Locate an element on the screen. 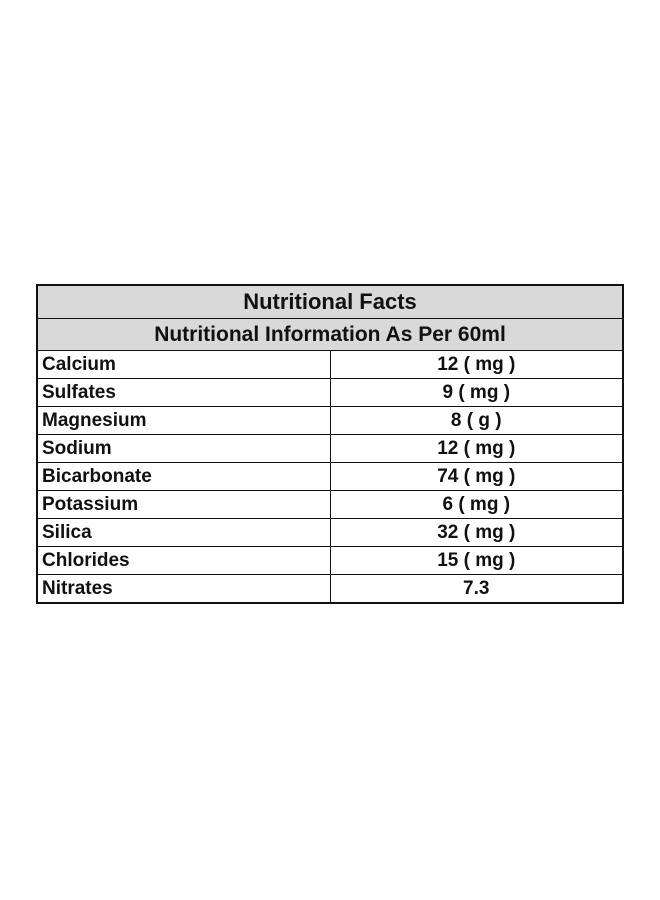  table-row: Silica 32 ( mg ) is located at coordinates (330, 532).